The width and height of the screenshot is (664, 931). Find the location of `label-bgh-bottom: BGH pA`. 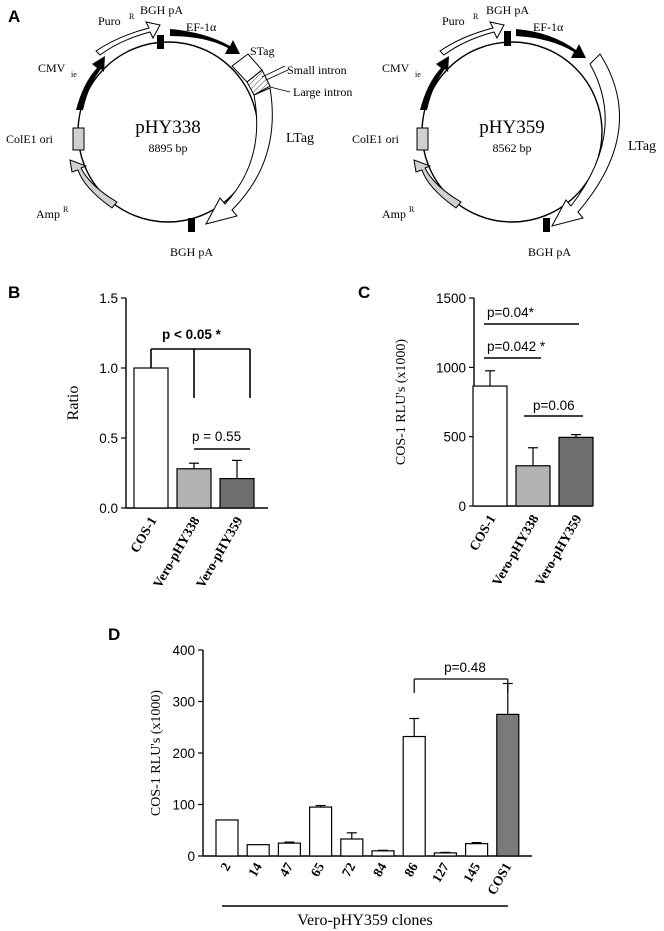

label-bgh-bottom: BGH pA is located at coordinates (191, 252).